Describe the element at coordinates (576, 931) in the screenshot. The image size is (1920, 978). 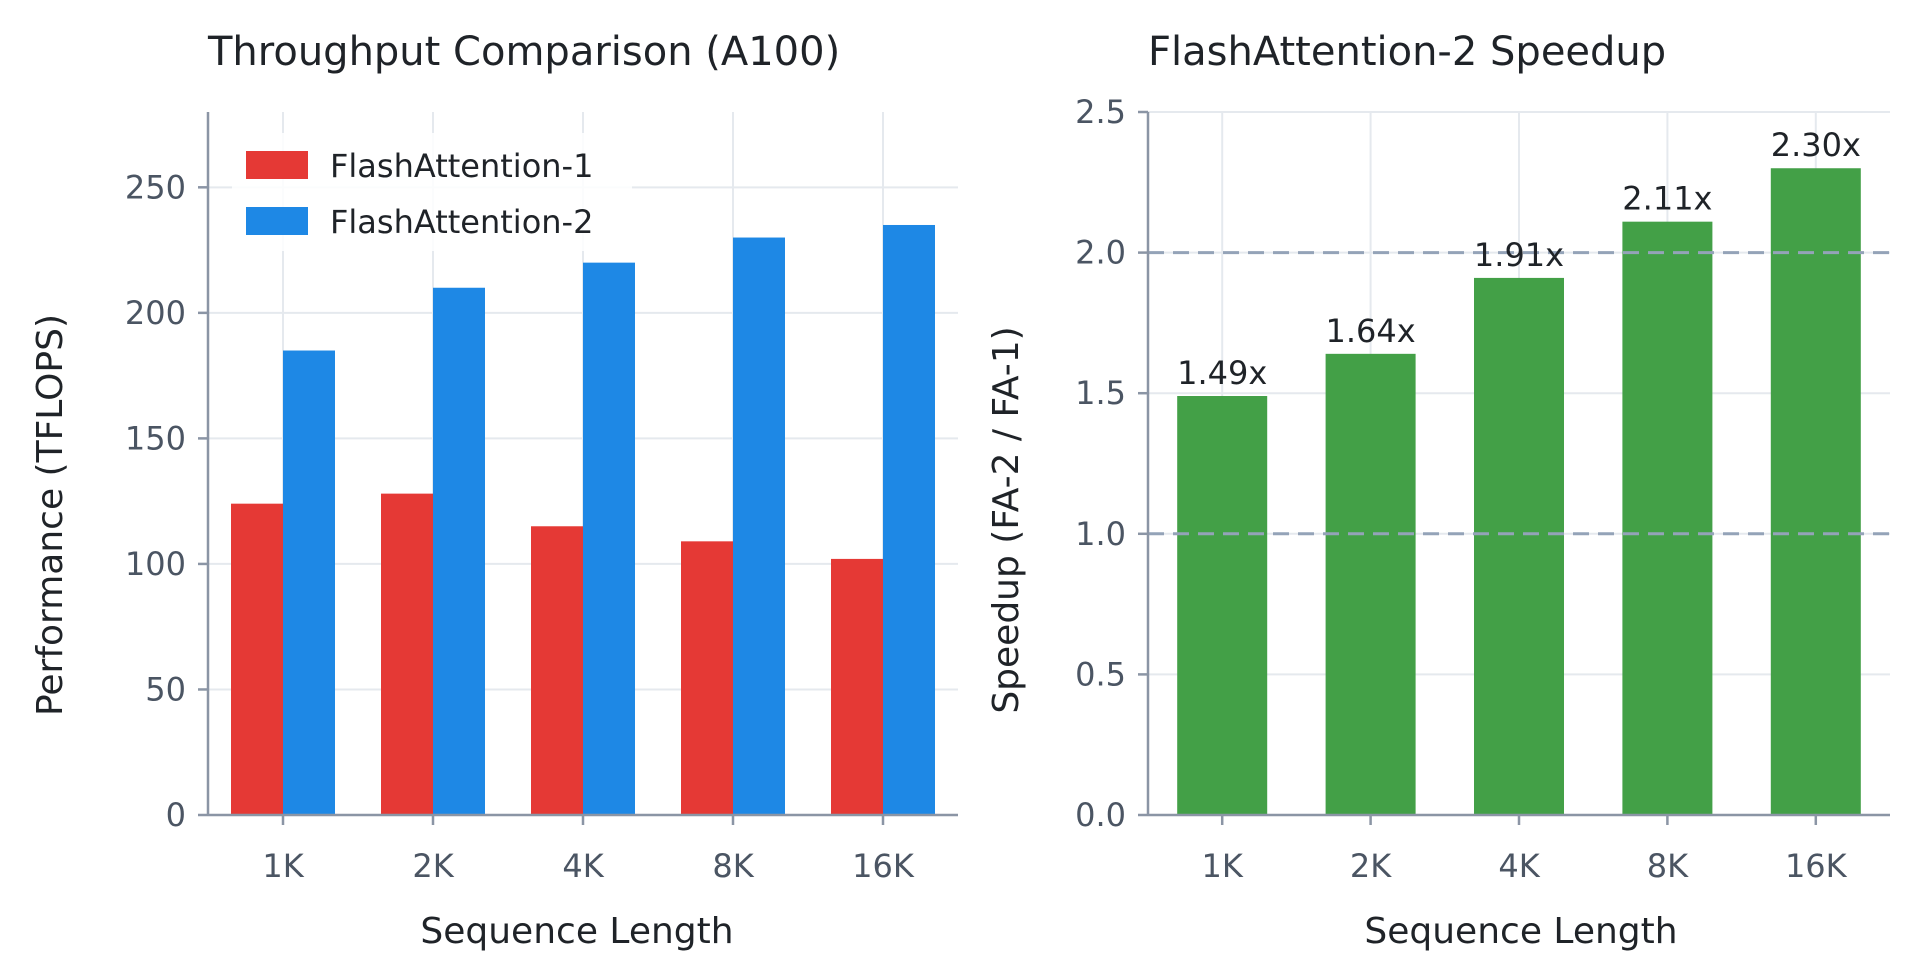
I see `throughput-x-axis-title: Sequence Length` at that location.